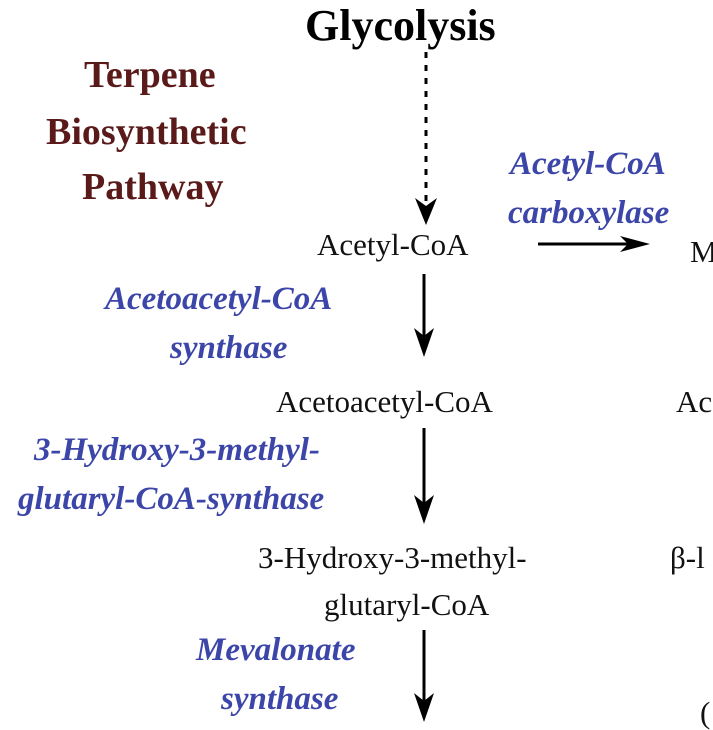  Describe the element at coordinates (171, 499) in the screenshot. I see `enzyme-hmg-coa-synthase-line2: glutaryl-CoA-synthase` at that location.